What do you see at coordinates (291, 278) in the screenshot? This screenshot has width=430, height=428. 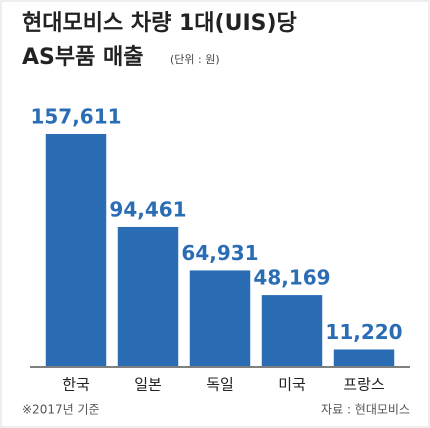 I see `value-label: 48,169` at bounding box center [291, 278].